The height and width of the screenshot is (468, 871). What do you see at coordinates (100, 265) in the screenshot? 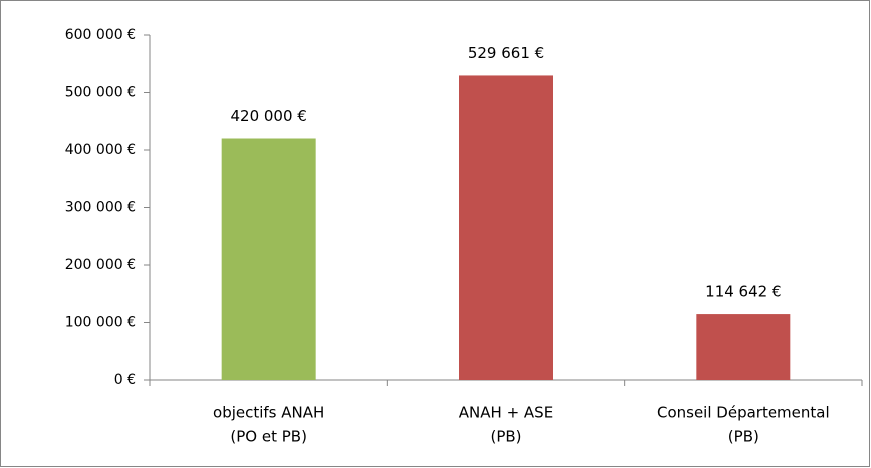
I see `y-tick-label: 200 000 €` at bounding box center [100, 265].